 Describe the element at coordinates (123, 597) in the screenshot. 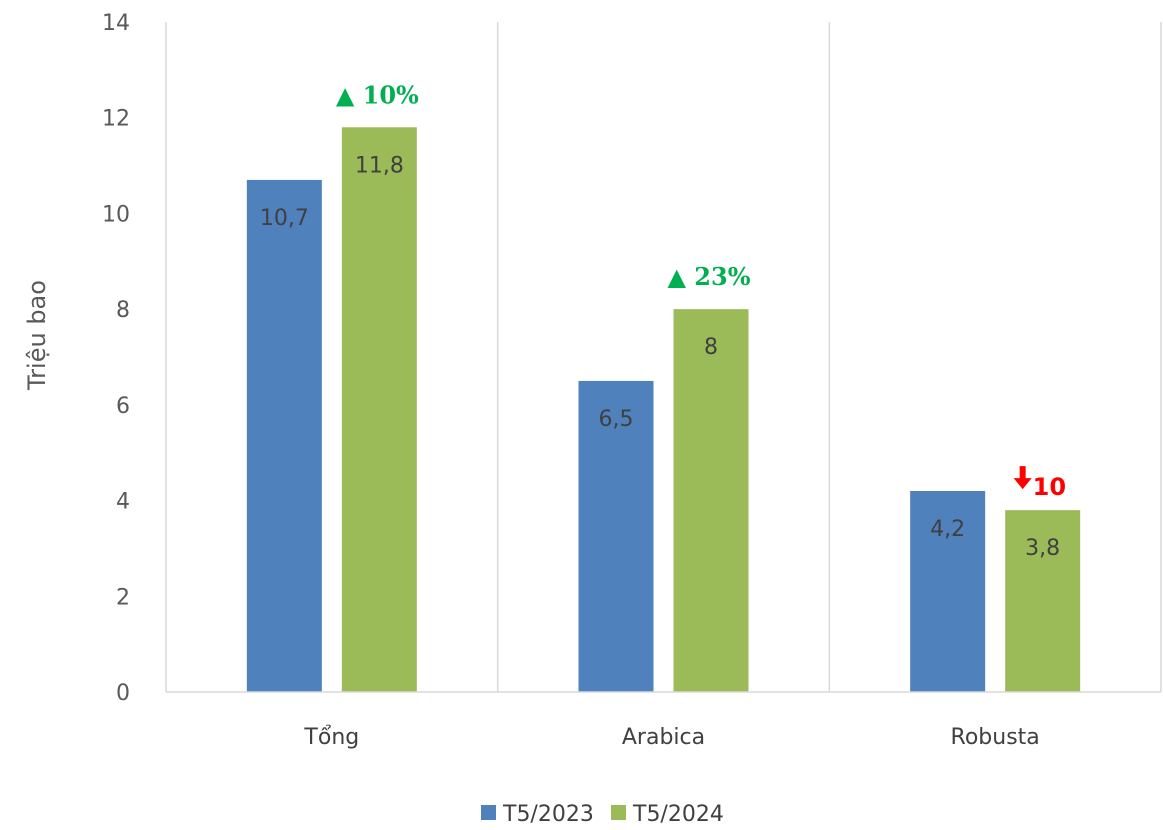

I see `y-tick-label: 2` at that location.